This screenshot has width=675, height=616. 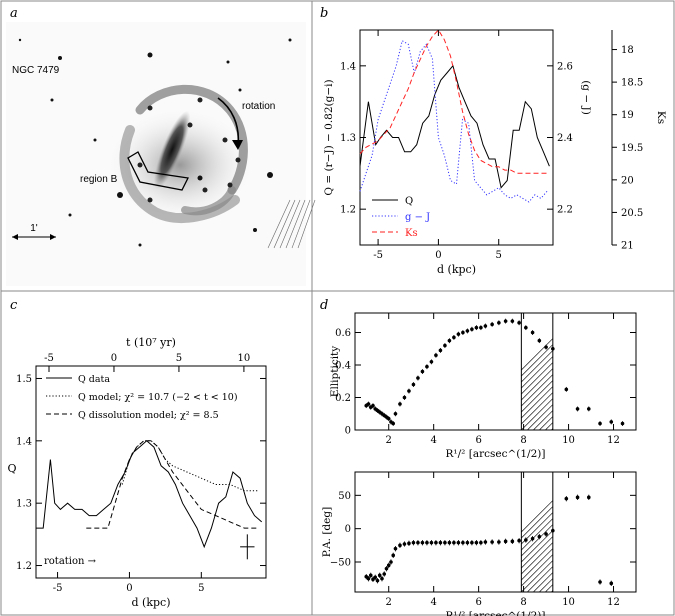 What do you see at coordinates (49, 358) in the screenshot?
I see `top-x-tick-label: -5` at bounding box center [49, 358].